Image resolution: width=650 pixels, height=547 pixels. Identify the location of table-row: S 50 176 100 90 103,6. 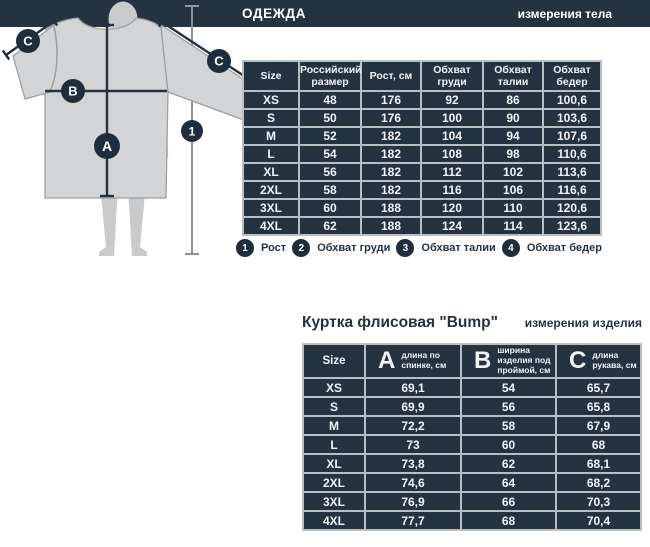
(422, 118).